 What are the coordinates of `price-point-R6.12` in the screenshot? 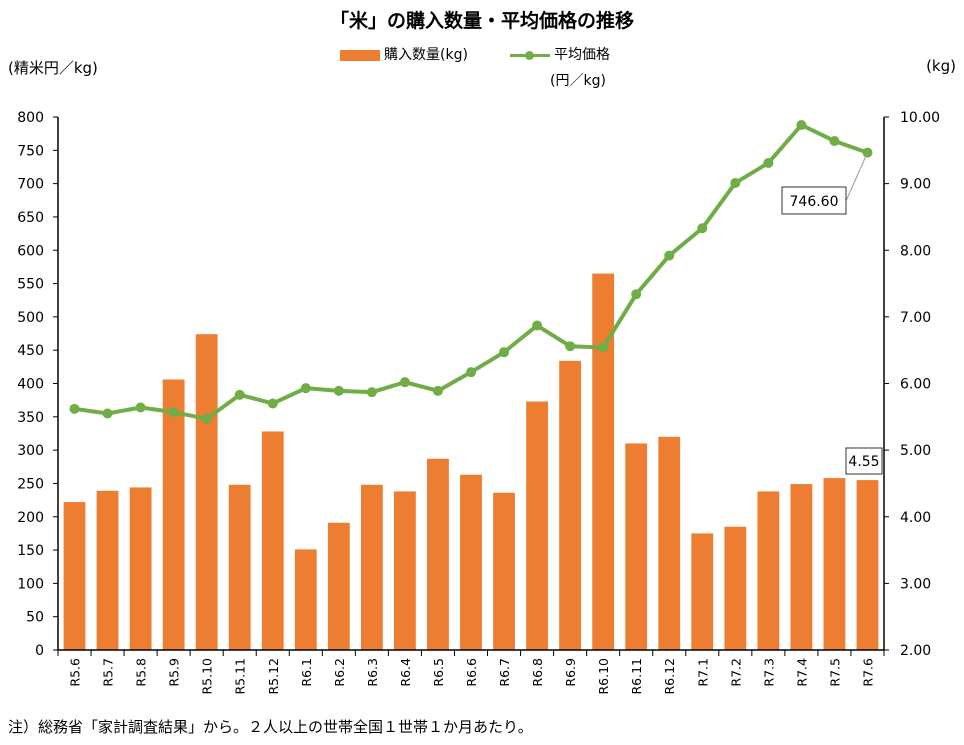 It's located at (669, 255).